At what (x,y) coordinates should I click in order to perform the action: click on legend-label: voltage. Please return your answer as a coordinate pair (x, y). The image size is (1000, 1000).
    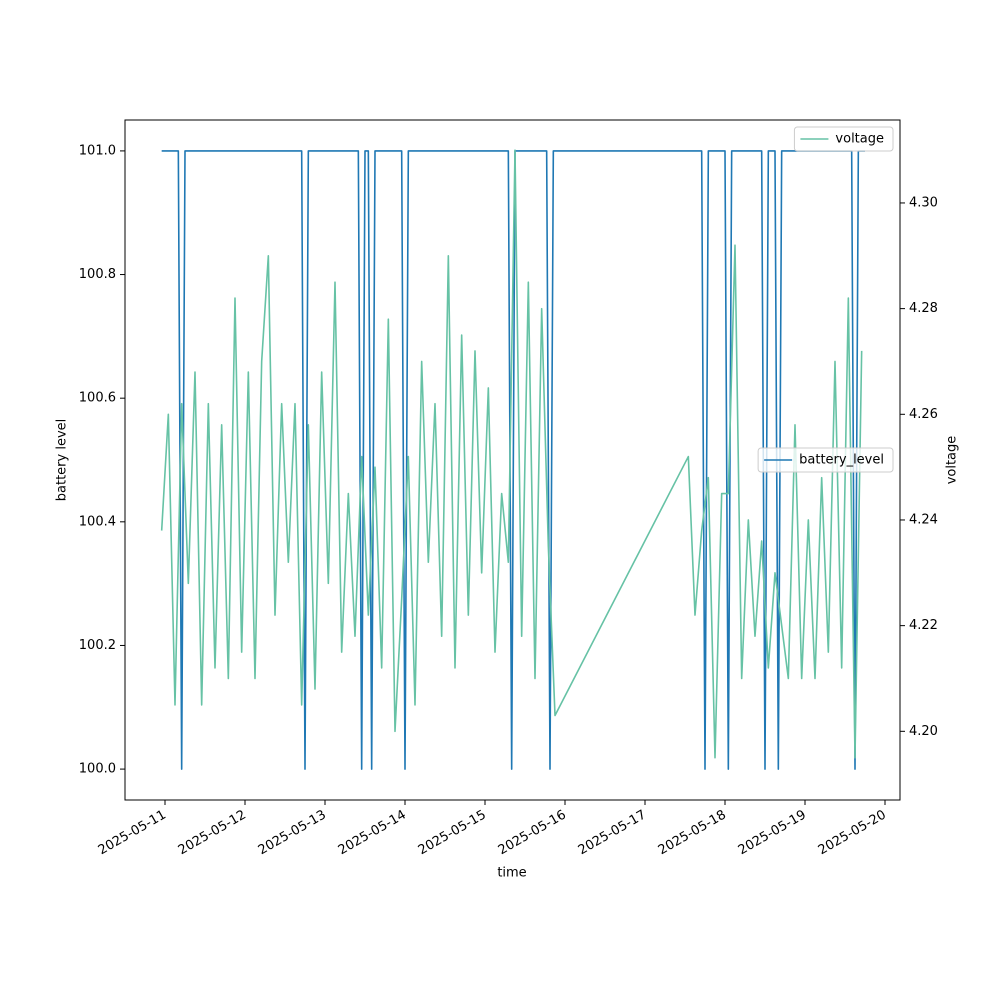
    Looking at the image, I should click on (859, 139).